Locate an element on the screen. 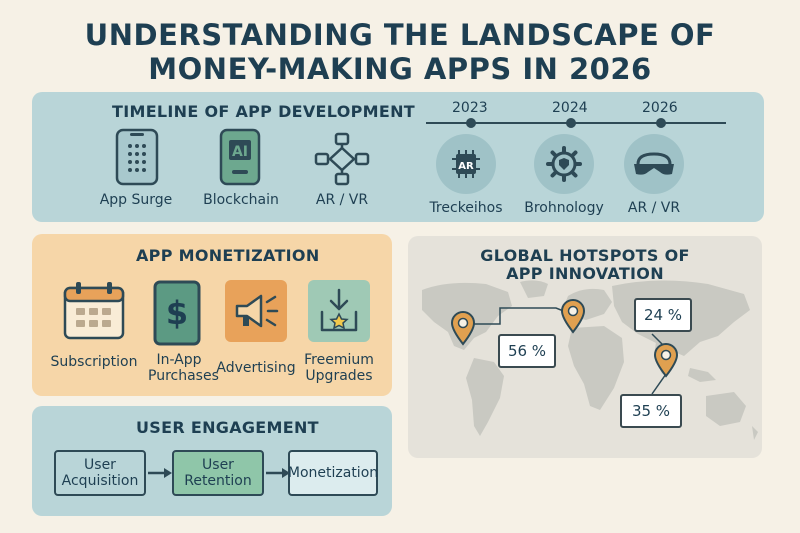 The height and width of the screenshot is (533, 800). dollar-phone-icon: $ is located at coordinates (177, 313).